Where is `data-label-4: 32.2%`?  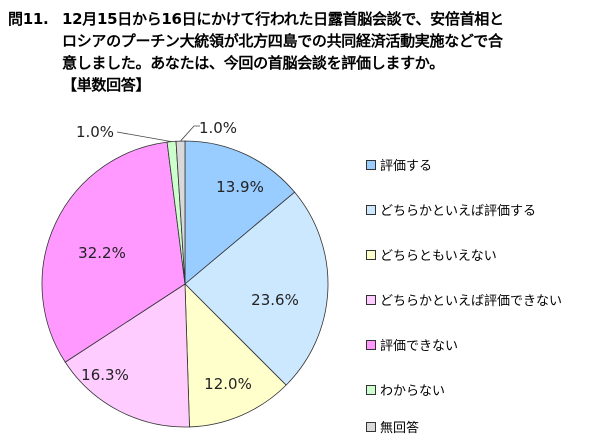
data-label-4: 32.2% is located at coordinates (102, 253).